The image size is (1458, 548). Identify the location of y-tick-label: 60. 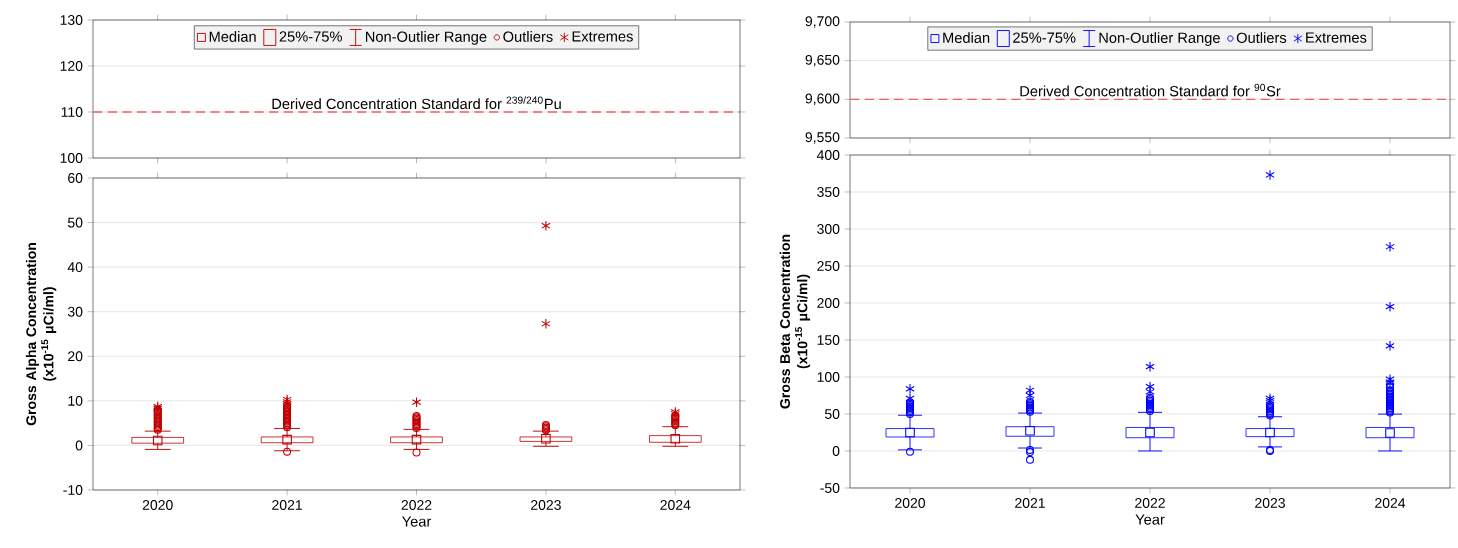
(75, 178).